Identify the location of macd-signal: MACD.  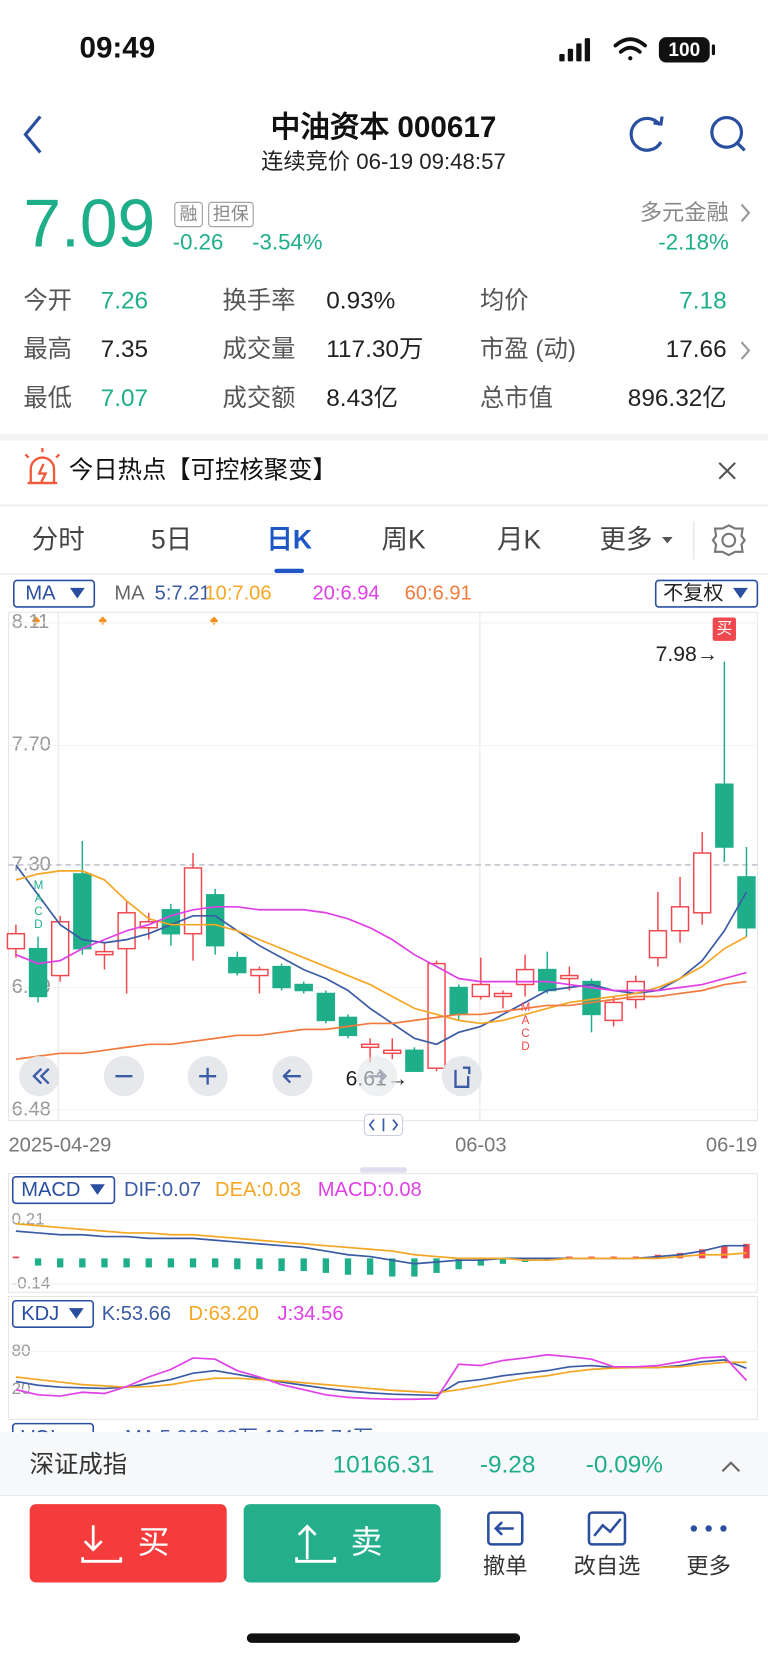
(38, 905).